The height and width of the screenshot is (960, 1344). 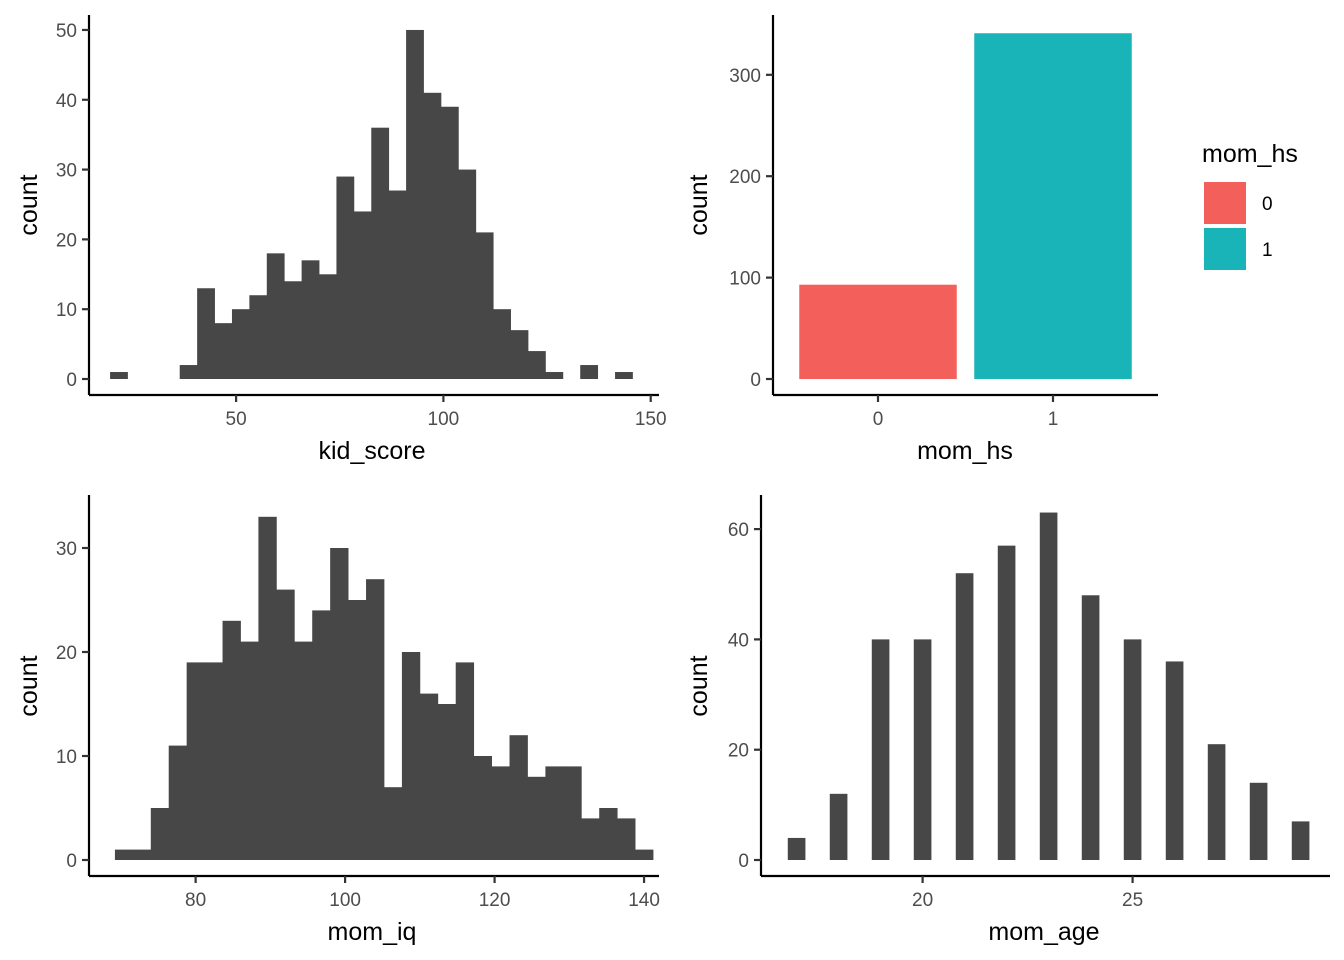 I want to click on x-ticks: 50 100 150, so click(x=446, y=412).